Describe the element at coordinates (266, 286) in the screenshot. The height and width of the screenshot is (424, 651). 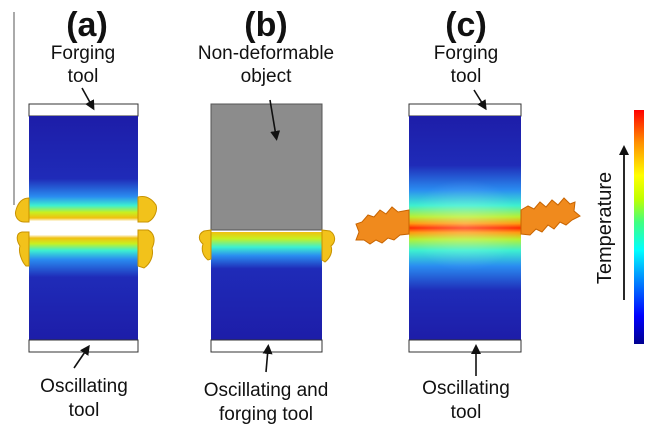
I see `panel-b-workpiece` at that location.